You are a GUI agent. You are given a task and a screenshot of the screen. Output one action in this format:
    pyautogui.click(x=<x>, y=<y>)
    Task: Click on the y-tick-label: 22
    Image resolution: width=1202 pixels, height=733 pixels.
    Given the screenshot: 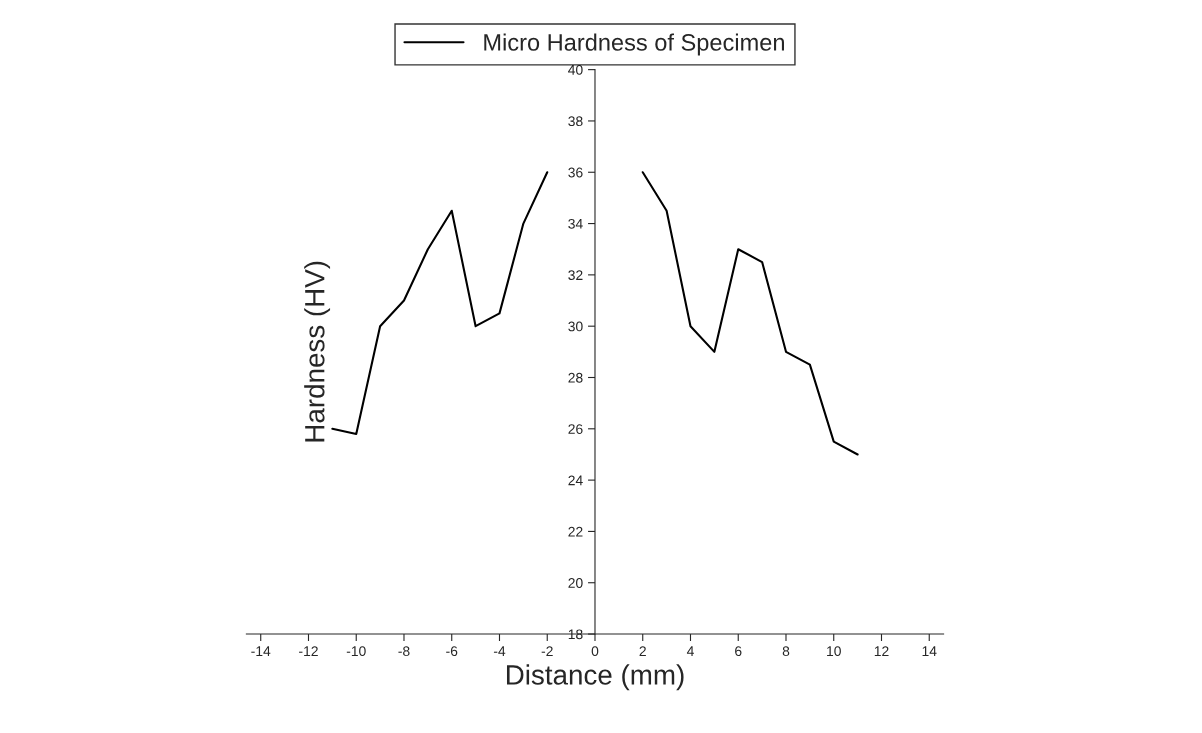 What is the action you would take?
    pyautogui.click(x=575, y=531)
    